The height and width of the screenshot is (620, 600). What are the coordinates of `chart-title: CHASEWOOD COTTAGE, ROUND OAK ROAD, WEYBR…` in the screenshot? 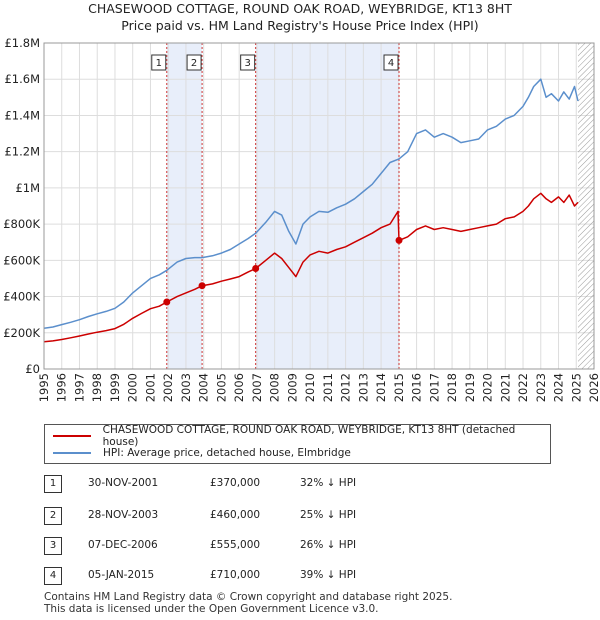 It's located at (300, 8).